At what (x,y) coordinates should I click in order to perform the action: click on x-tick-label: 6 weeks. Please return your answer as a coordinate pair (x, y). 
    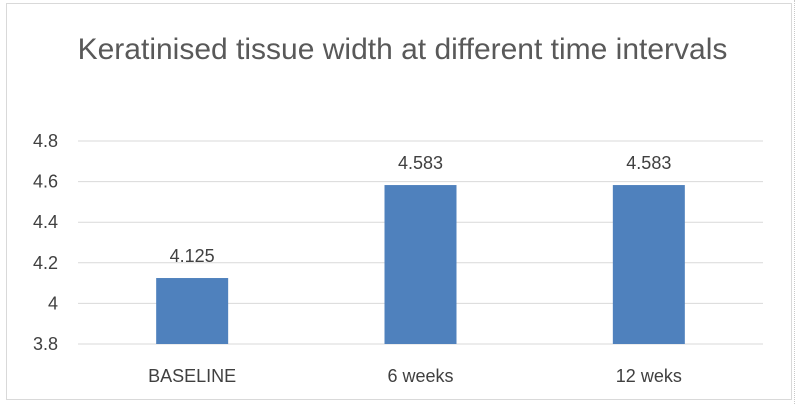
    Looking at the image, I should click on (420, 376).